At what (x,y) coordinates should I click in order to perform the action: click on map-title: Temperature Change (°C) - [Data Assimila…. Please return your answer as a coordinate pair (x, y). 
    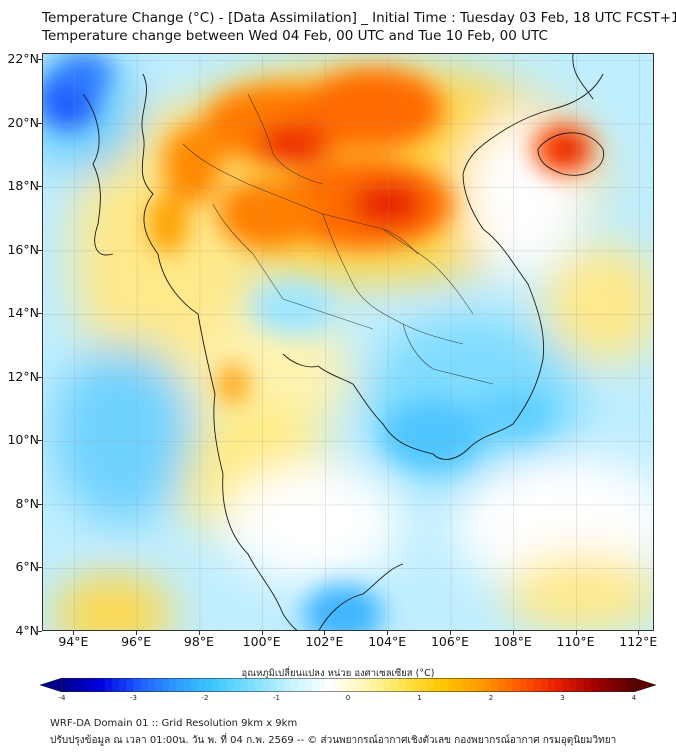
    Looking at the image, I should click on (359, 18).